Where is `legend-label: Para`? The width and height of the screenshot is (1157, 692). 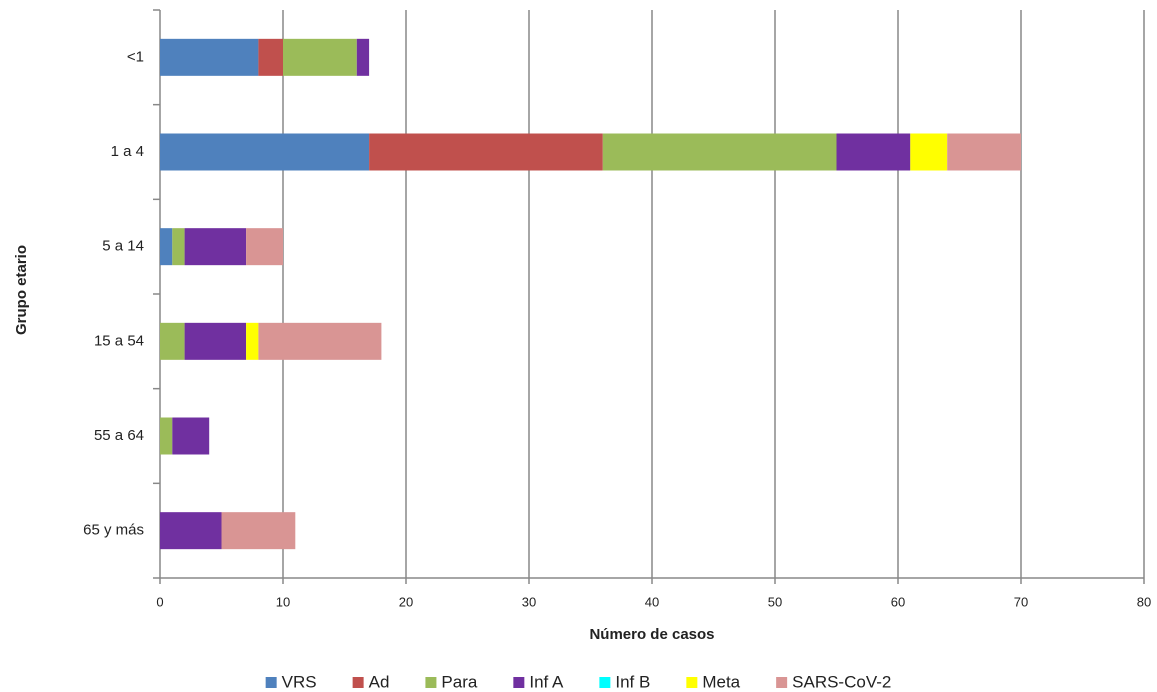
legend-label: Para is located at coordinates (459, 681).